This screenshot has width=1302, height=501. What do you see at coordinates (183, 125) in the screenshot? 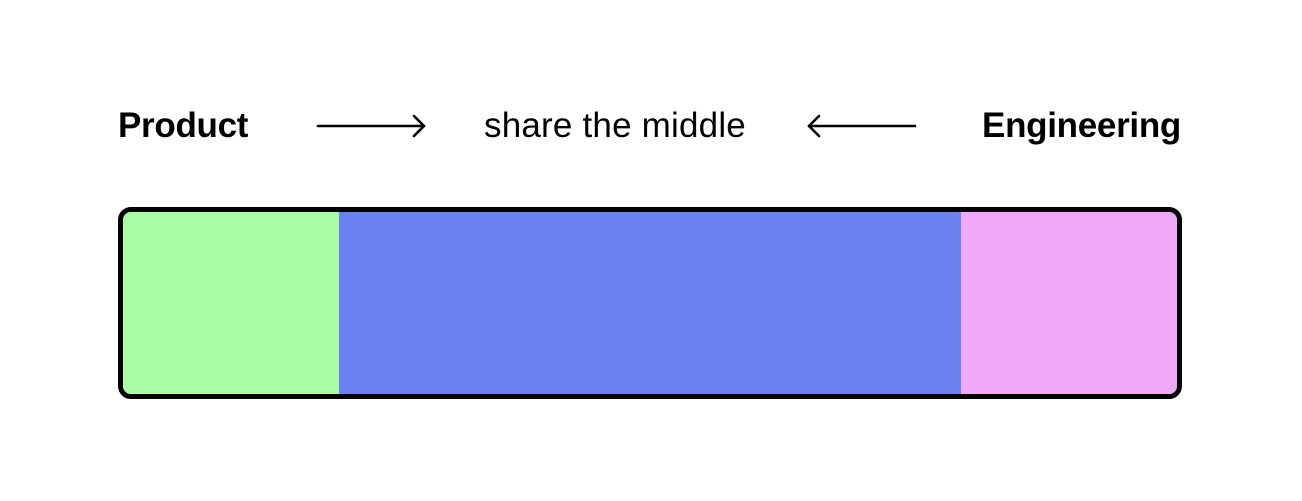
I see `product-label: Product` at bounding box center [183, 125].